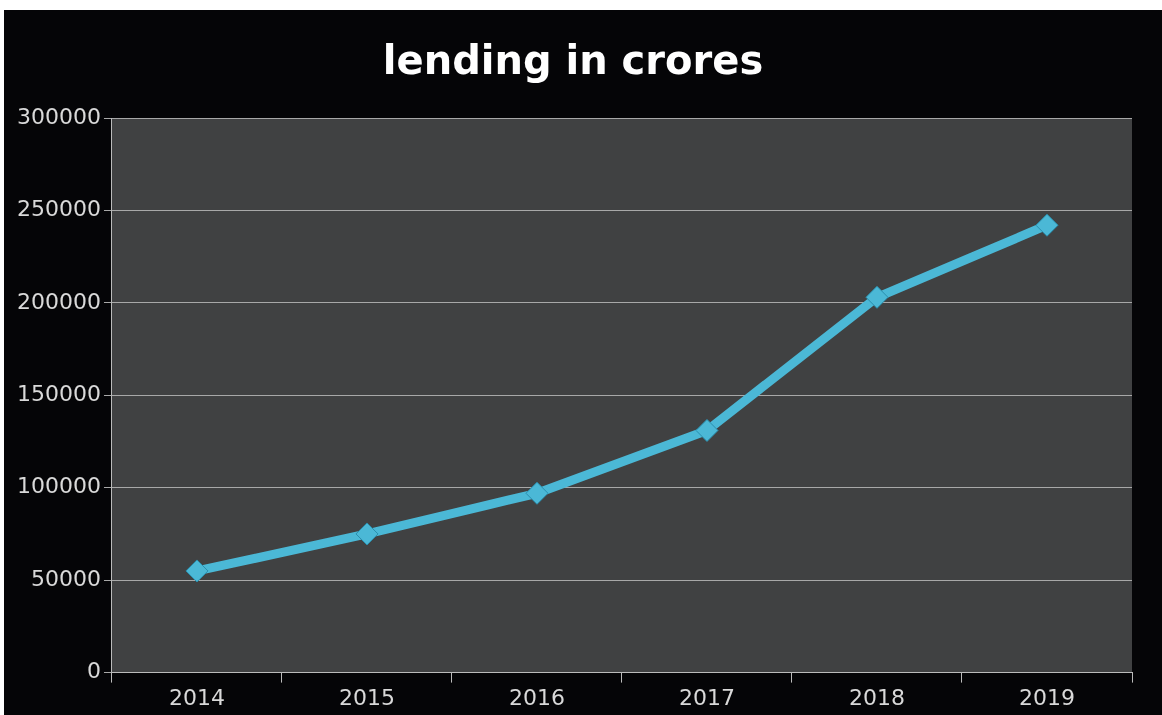 This screenshot has height=715, width=1162. I want to click on x-tick-label: 2014, so click(196, 697).